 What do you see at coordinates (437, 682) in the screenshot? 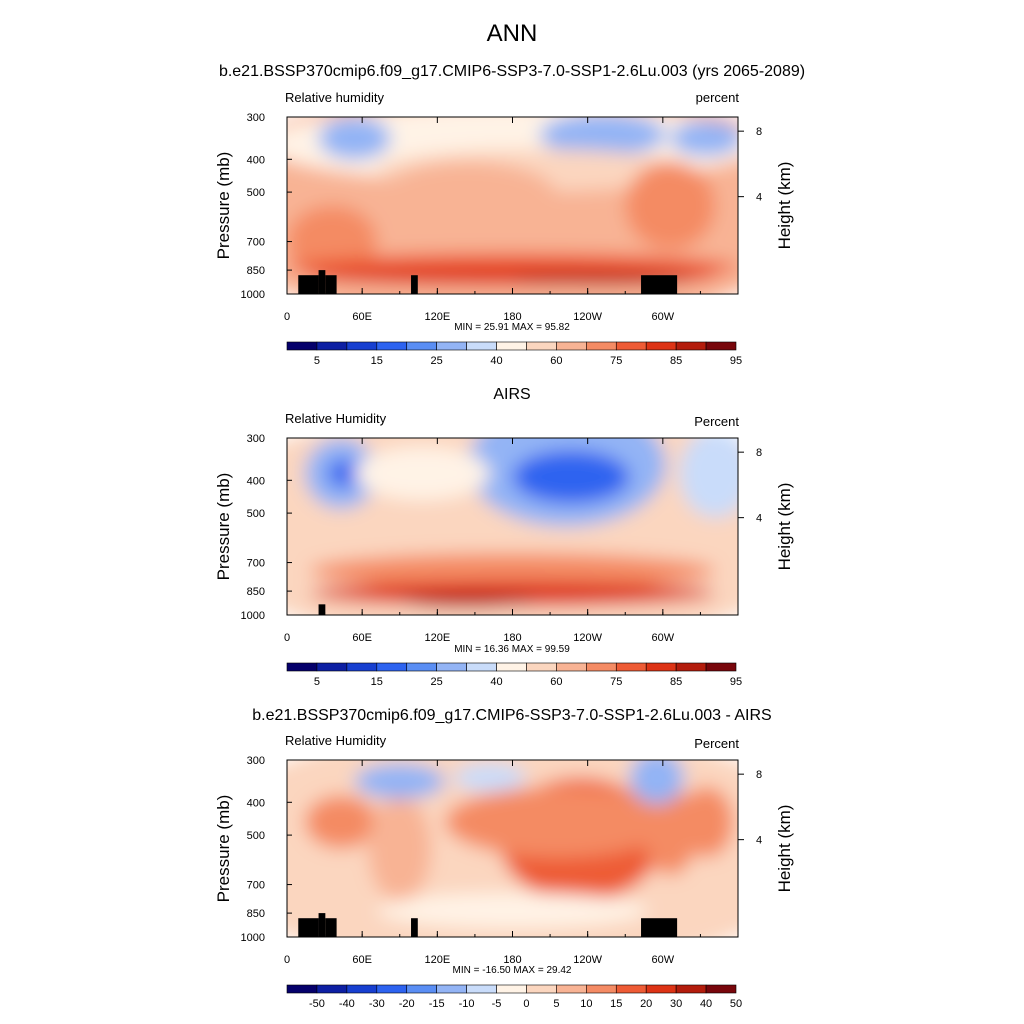
I see `colorbar-label: 25` at bounding box center [437, 682].